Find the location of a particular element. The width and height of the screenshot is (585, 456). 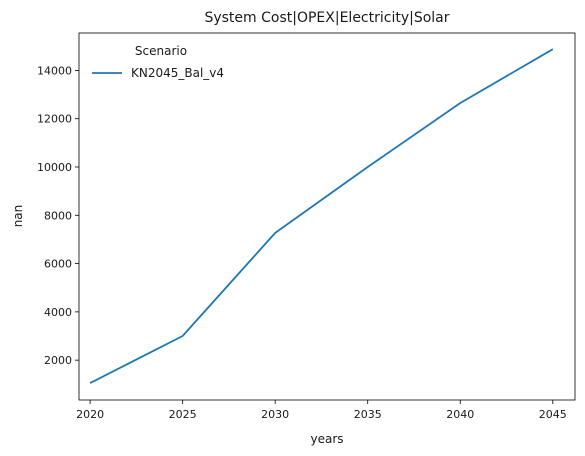

x-tick-label: 2035 is located at coordinates (368, 414).